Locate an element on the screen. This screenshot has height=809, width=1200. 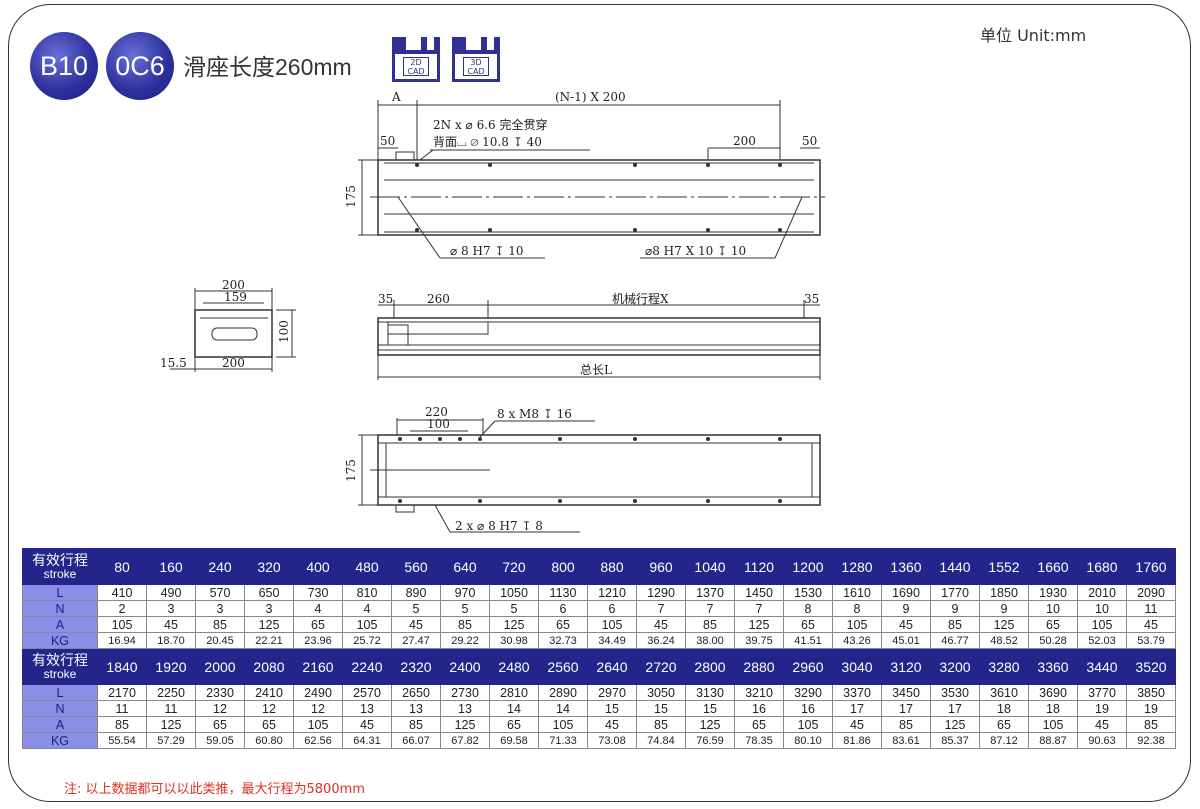
l-cell: 2730 is located at coordinates (465, 692).